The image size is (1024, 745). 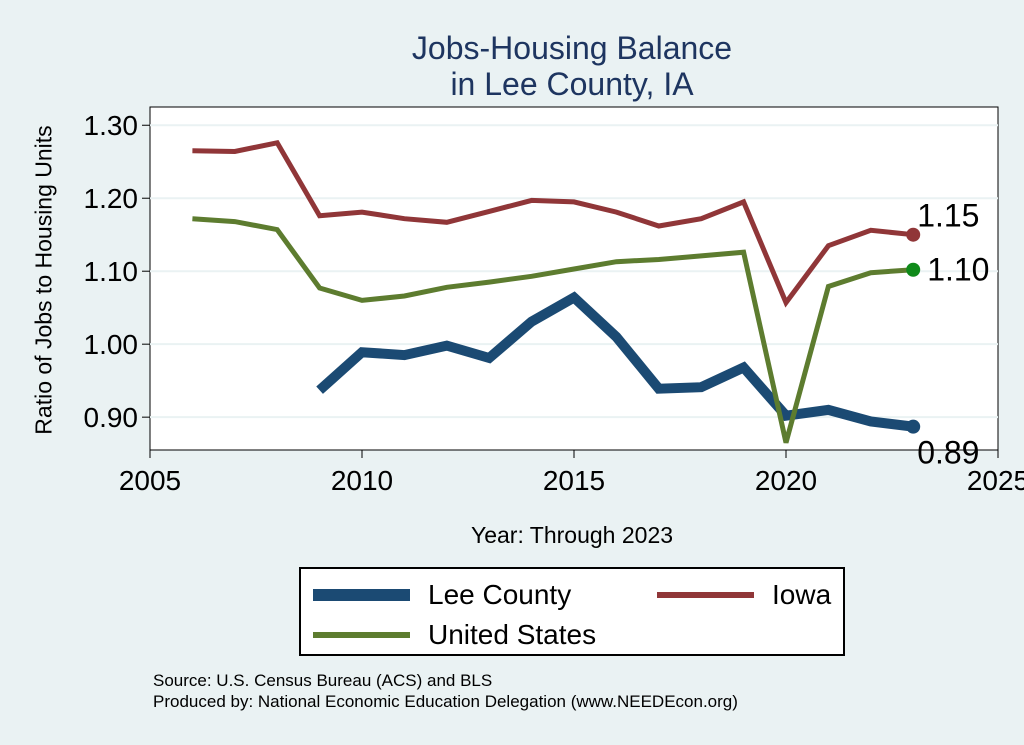 I want to click on legend-label-lee-county: Lee County, so click(x=500, y=594).